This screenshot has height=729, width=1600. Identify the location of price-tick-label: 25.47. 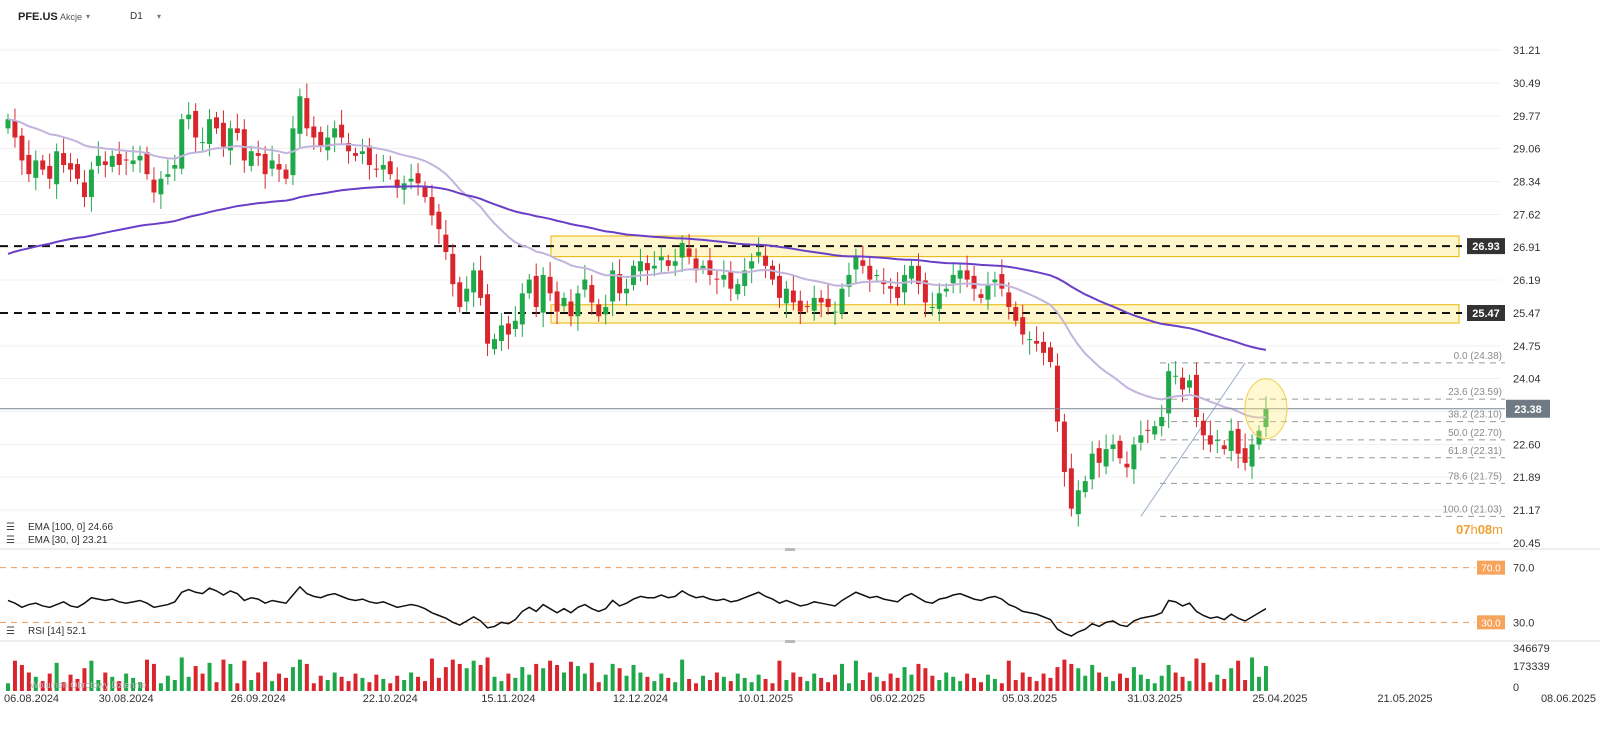
(1527, 314).